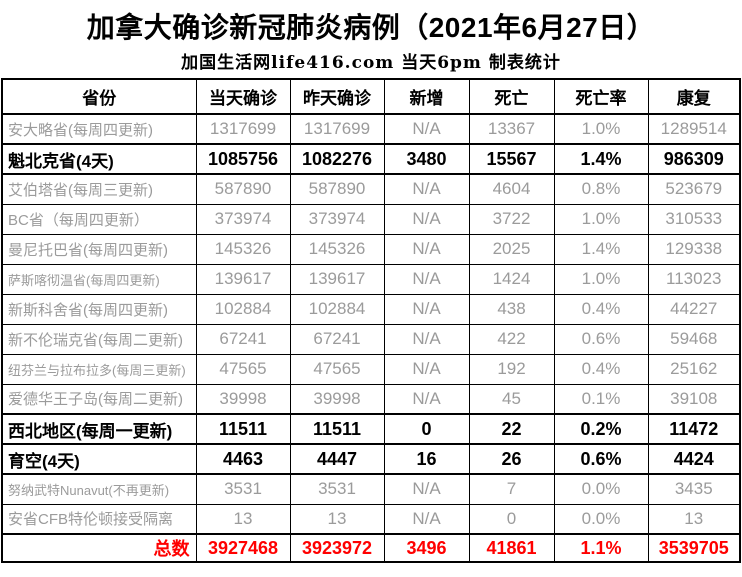 This screenshot has height=577, width=742. I want to click on table-row: 爱德华王子岛(每周二更新) 39998 39998 N/A 45 0.1% 39108, so click(371, 399).